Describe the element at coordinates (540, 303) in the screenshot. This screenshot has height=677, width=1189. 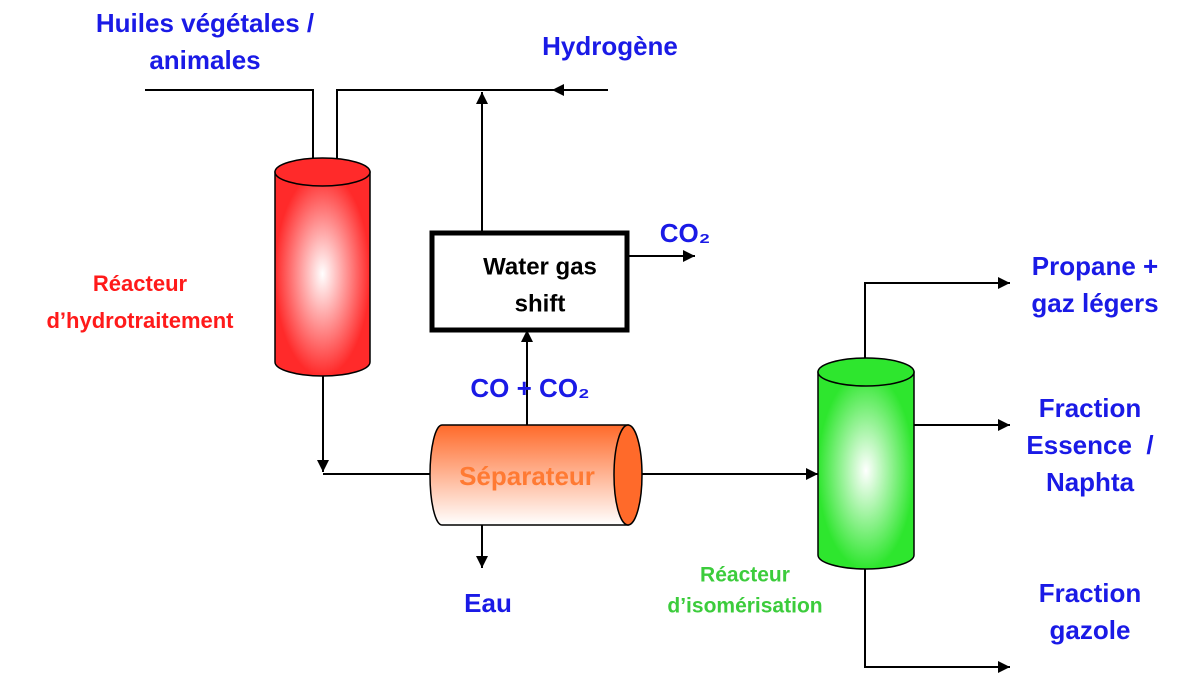
I see `wgs-label: shift` at that location.